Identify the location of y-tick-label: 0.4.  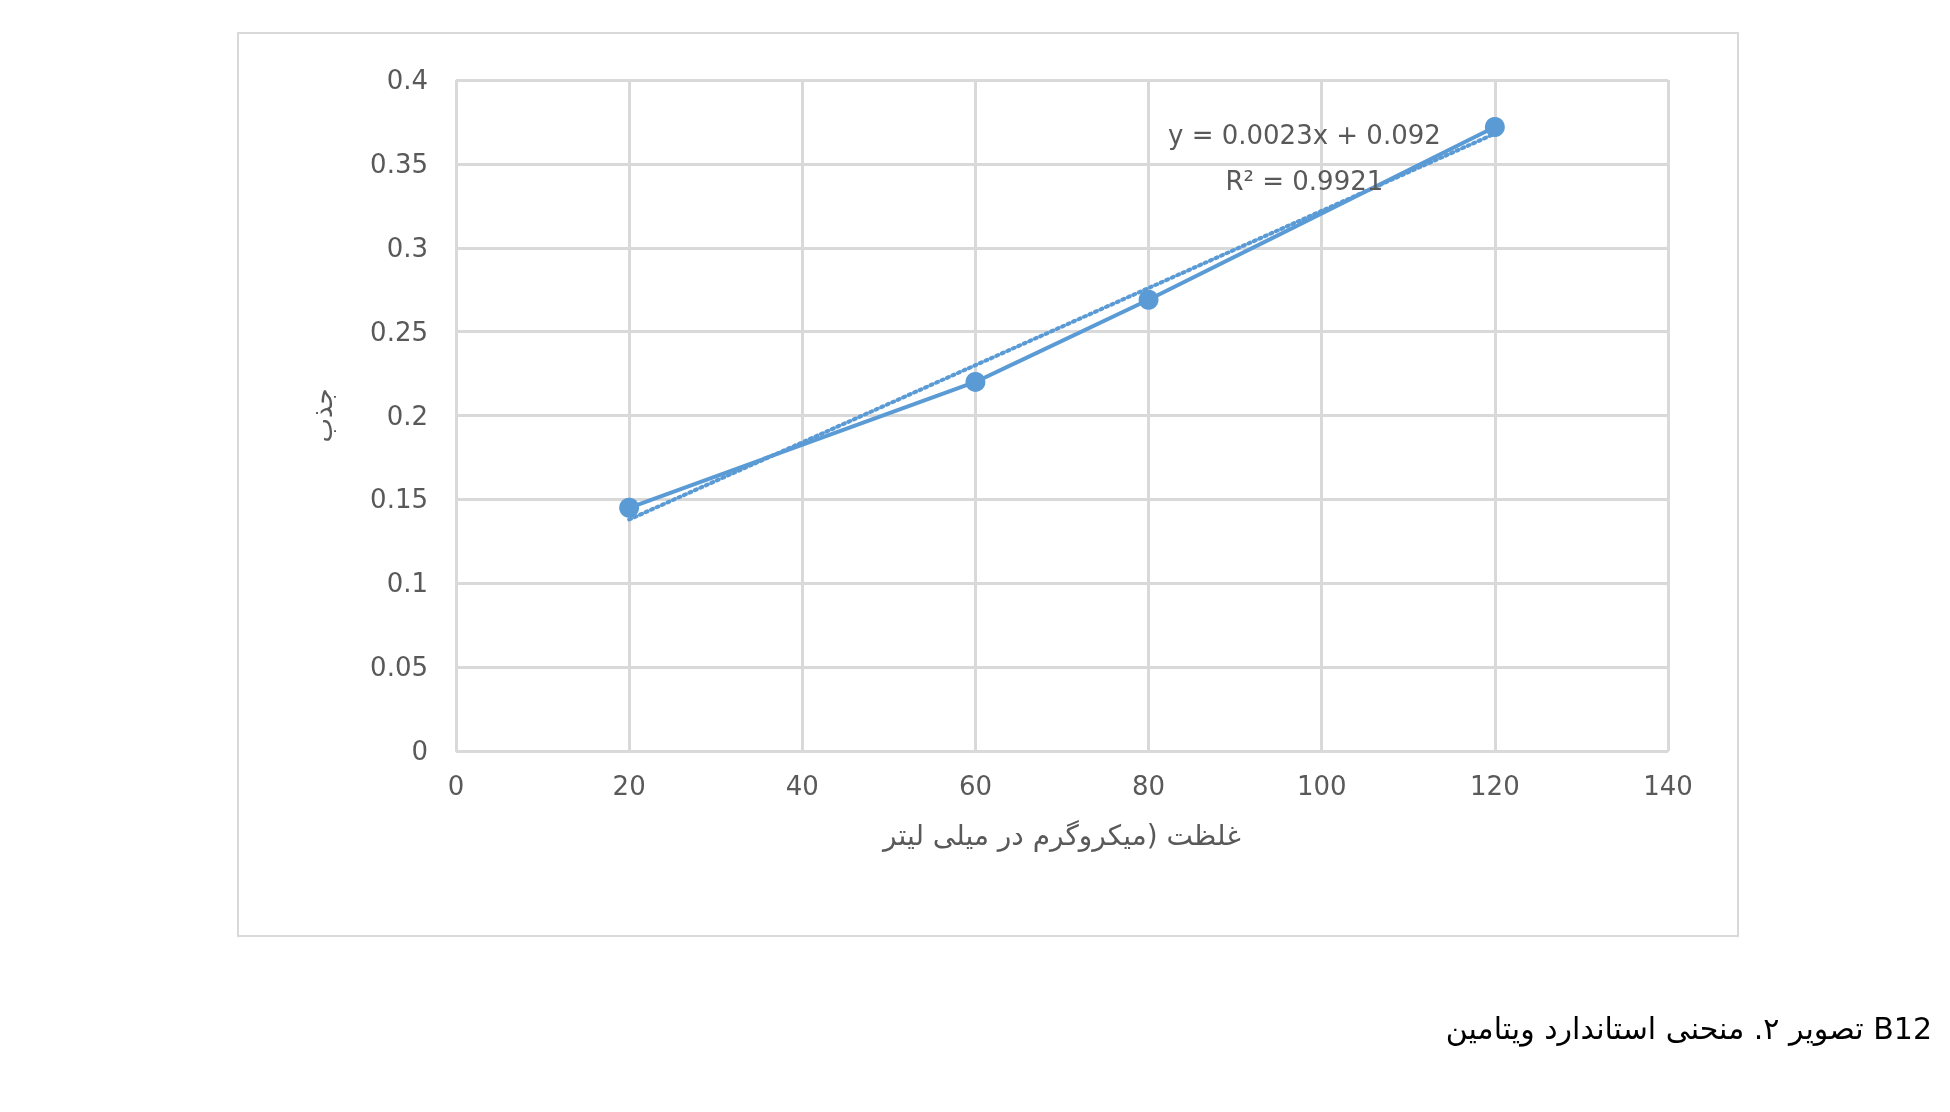
(407, 80).